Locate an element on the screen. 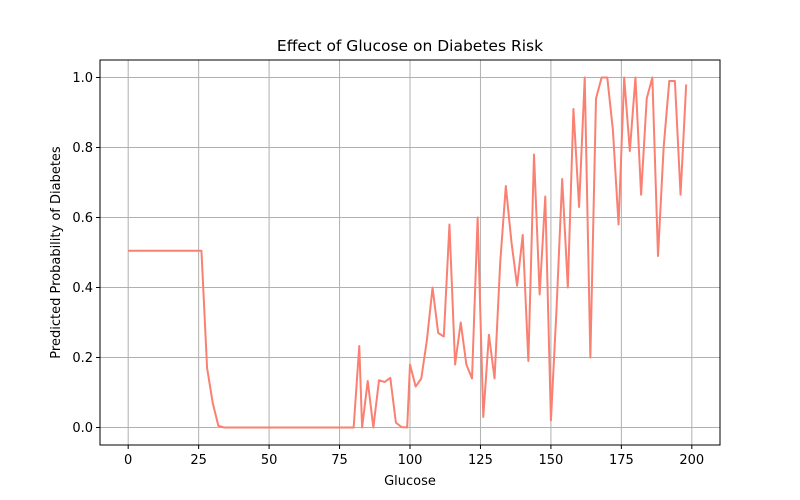 The width and height of the screenshot is (800, 500). x-tick-label: 50 is located at coordinates (269, 460).